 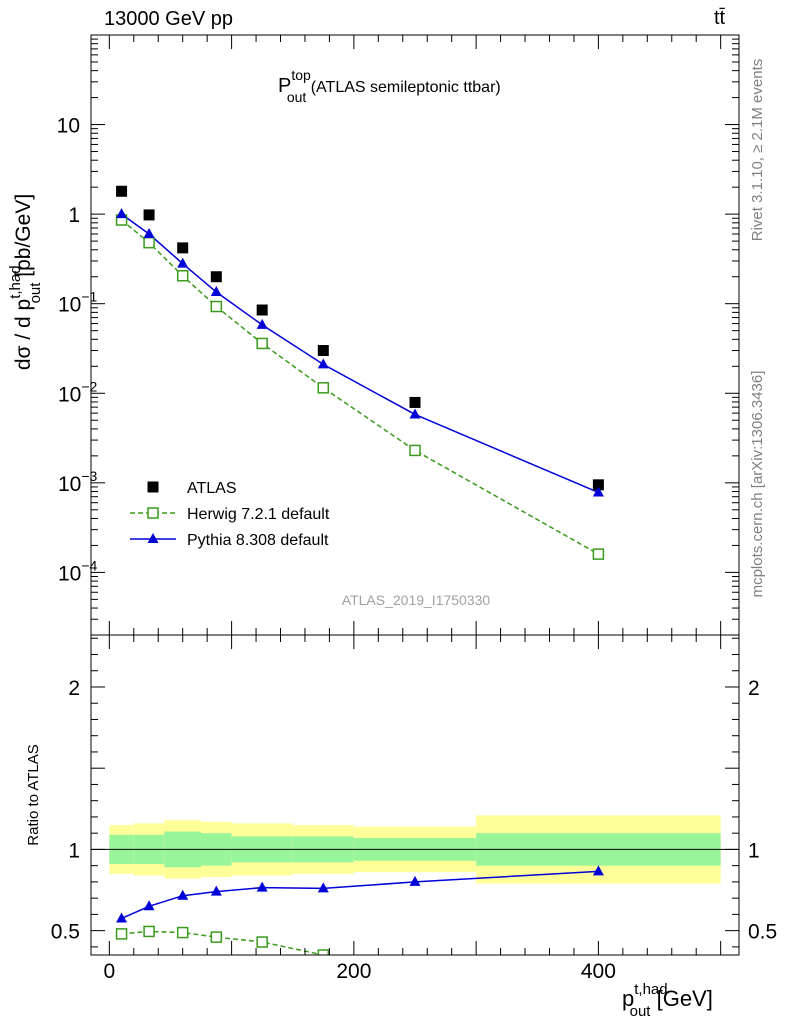 I want to click on ratio-y-tick-label-right-2: 0.5, so click(x=762, y=932).